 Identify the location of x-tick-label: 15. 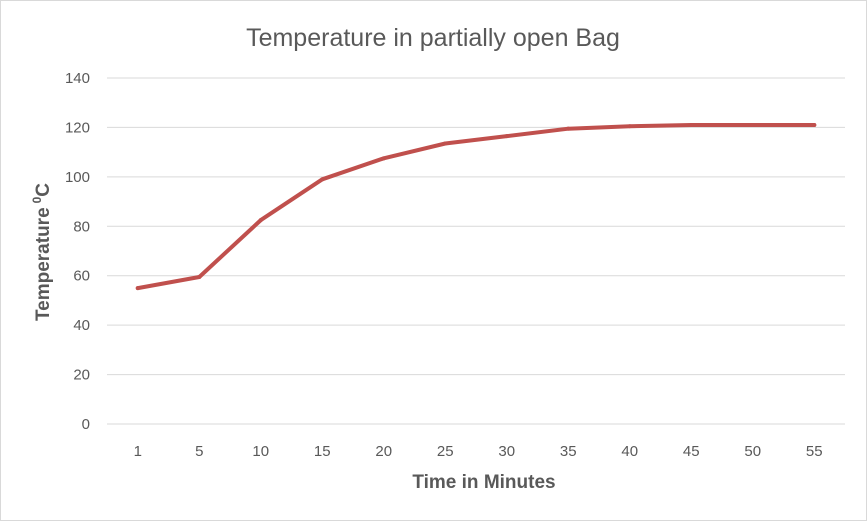
(322, 451).